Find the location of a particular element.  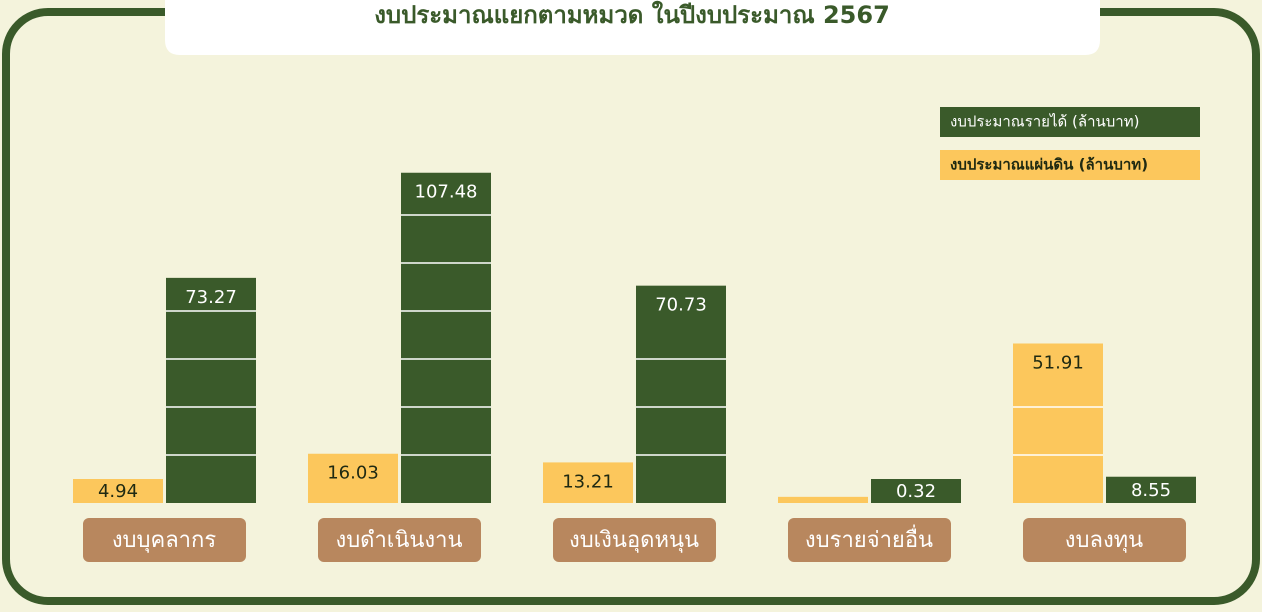

x-tick-label: งบดำเนินงาน is located at coordinates (398, 540).